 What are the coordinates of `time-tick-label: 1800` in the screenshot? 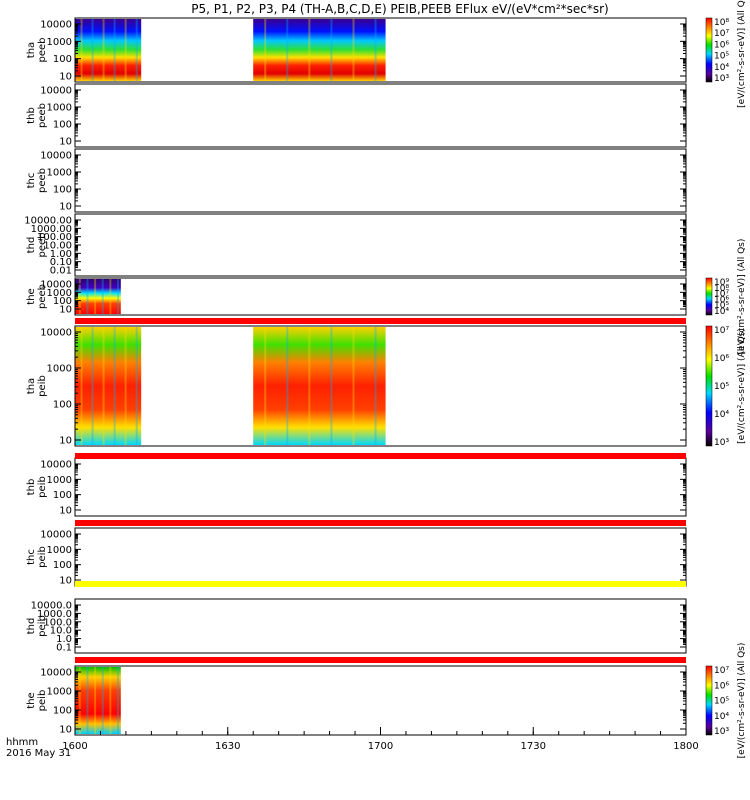 It's located at (685, 746).